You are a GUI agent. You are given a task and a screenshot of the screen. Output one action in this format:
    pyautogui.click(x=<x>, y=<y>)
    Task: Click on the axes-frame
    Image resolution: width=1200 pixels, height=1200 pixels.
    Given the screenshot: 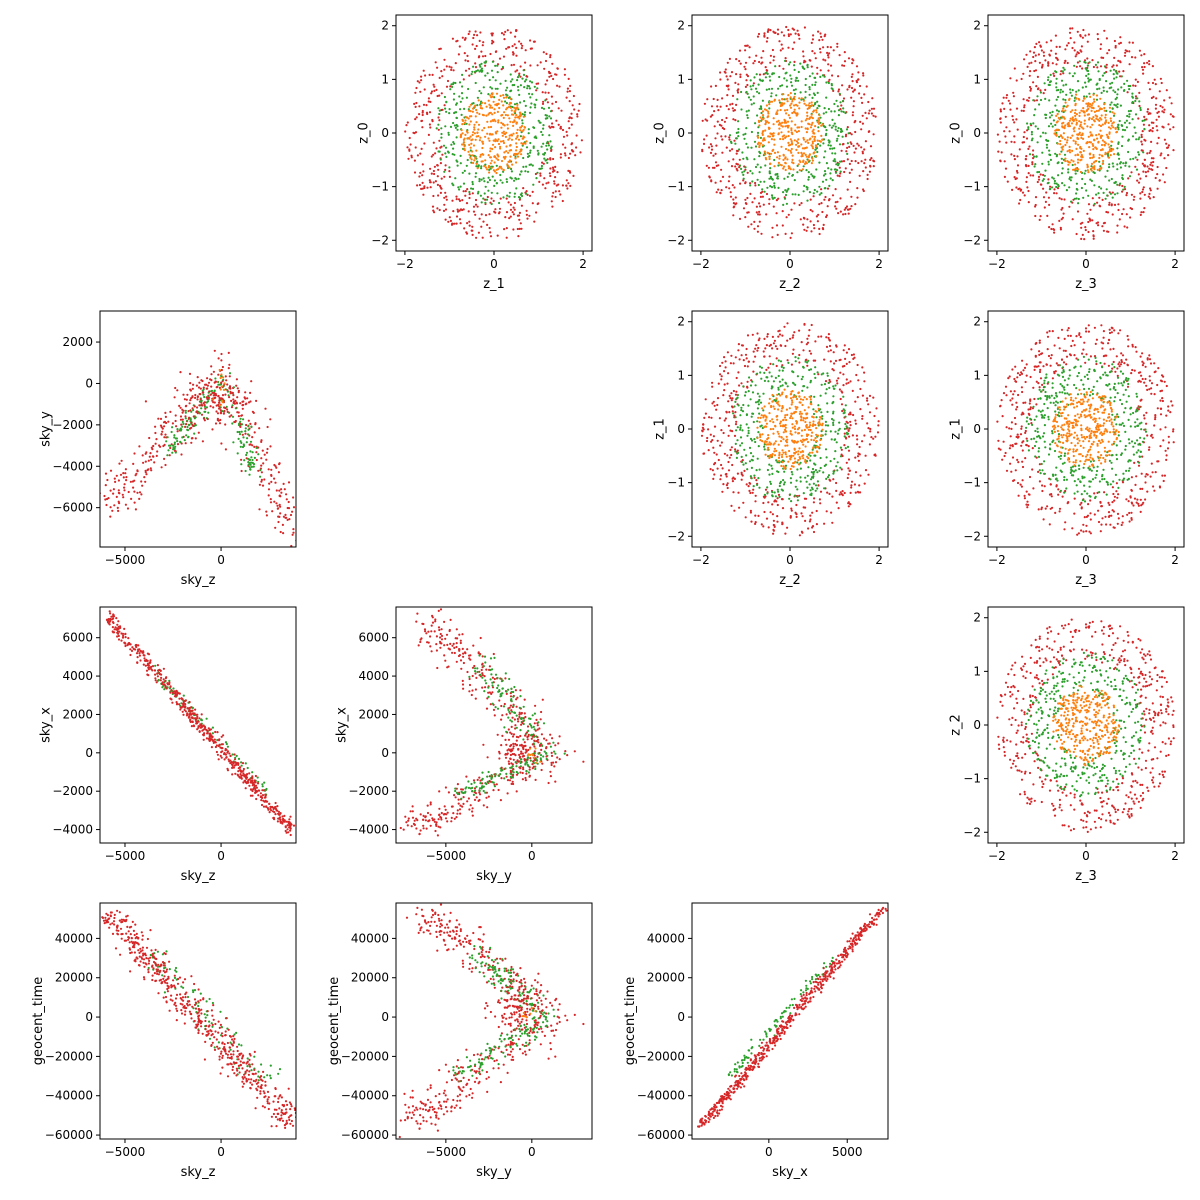 What is the action you would take?
    pyautogui.click(x=1086, y=133)
    